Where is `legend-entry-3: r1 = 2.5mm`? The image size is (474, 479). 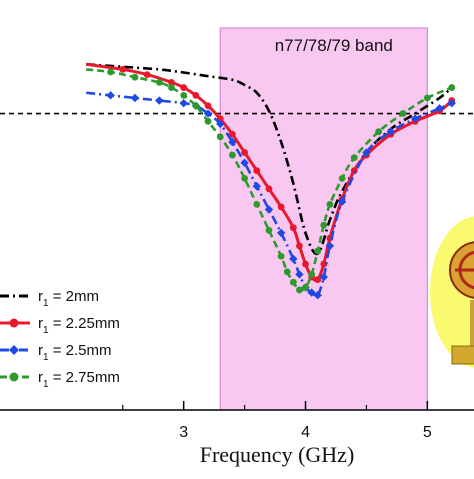
legend-entry-3: r1 = 2.5mm is located at coordinates (56, 352).